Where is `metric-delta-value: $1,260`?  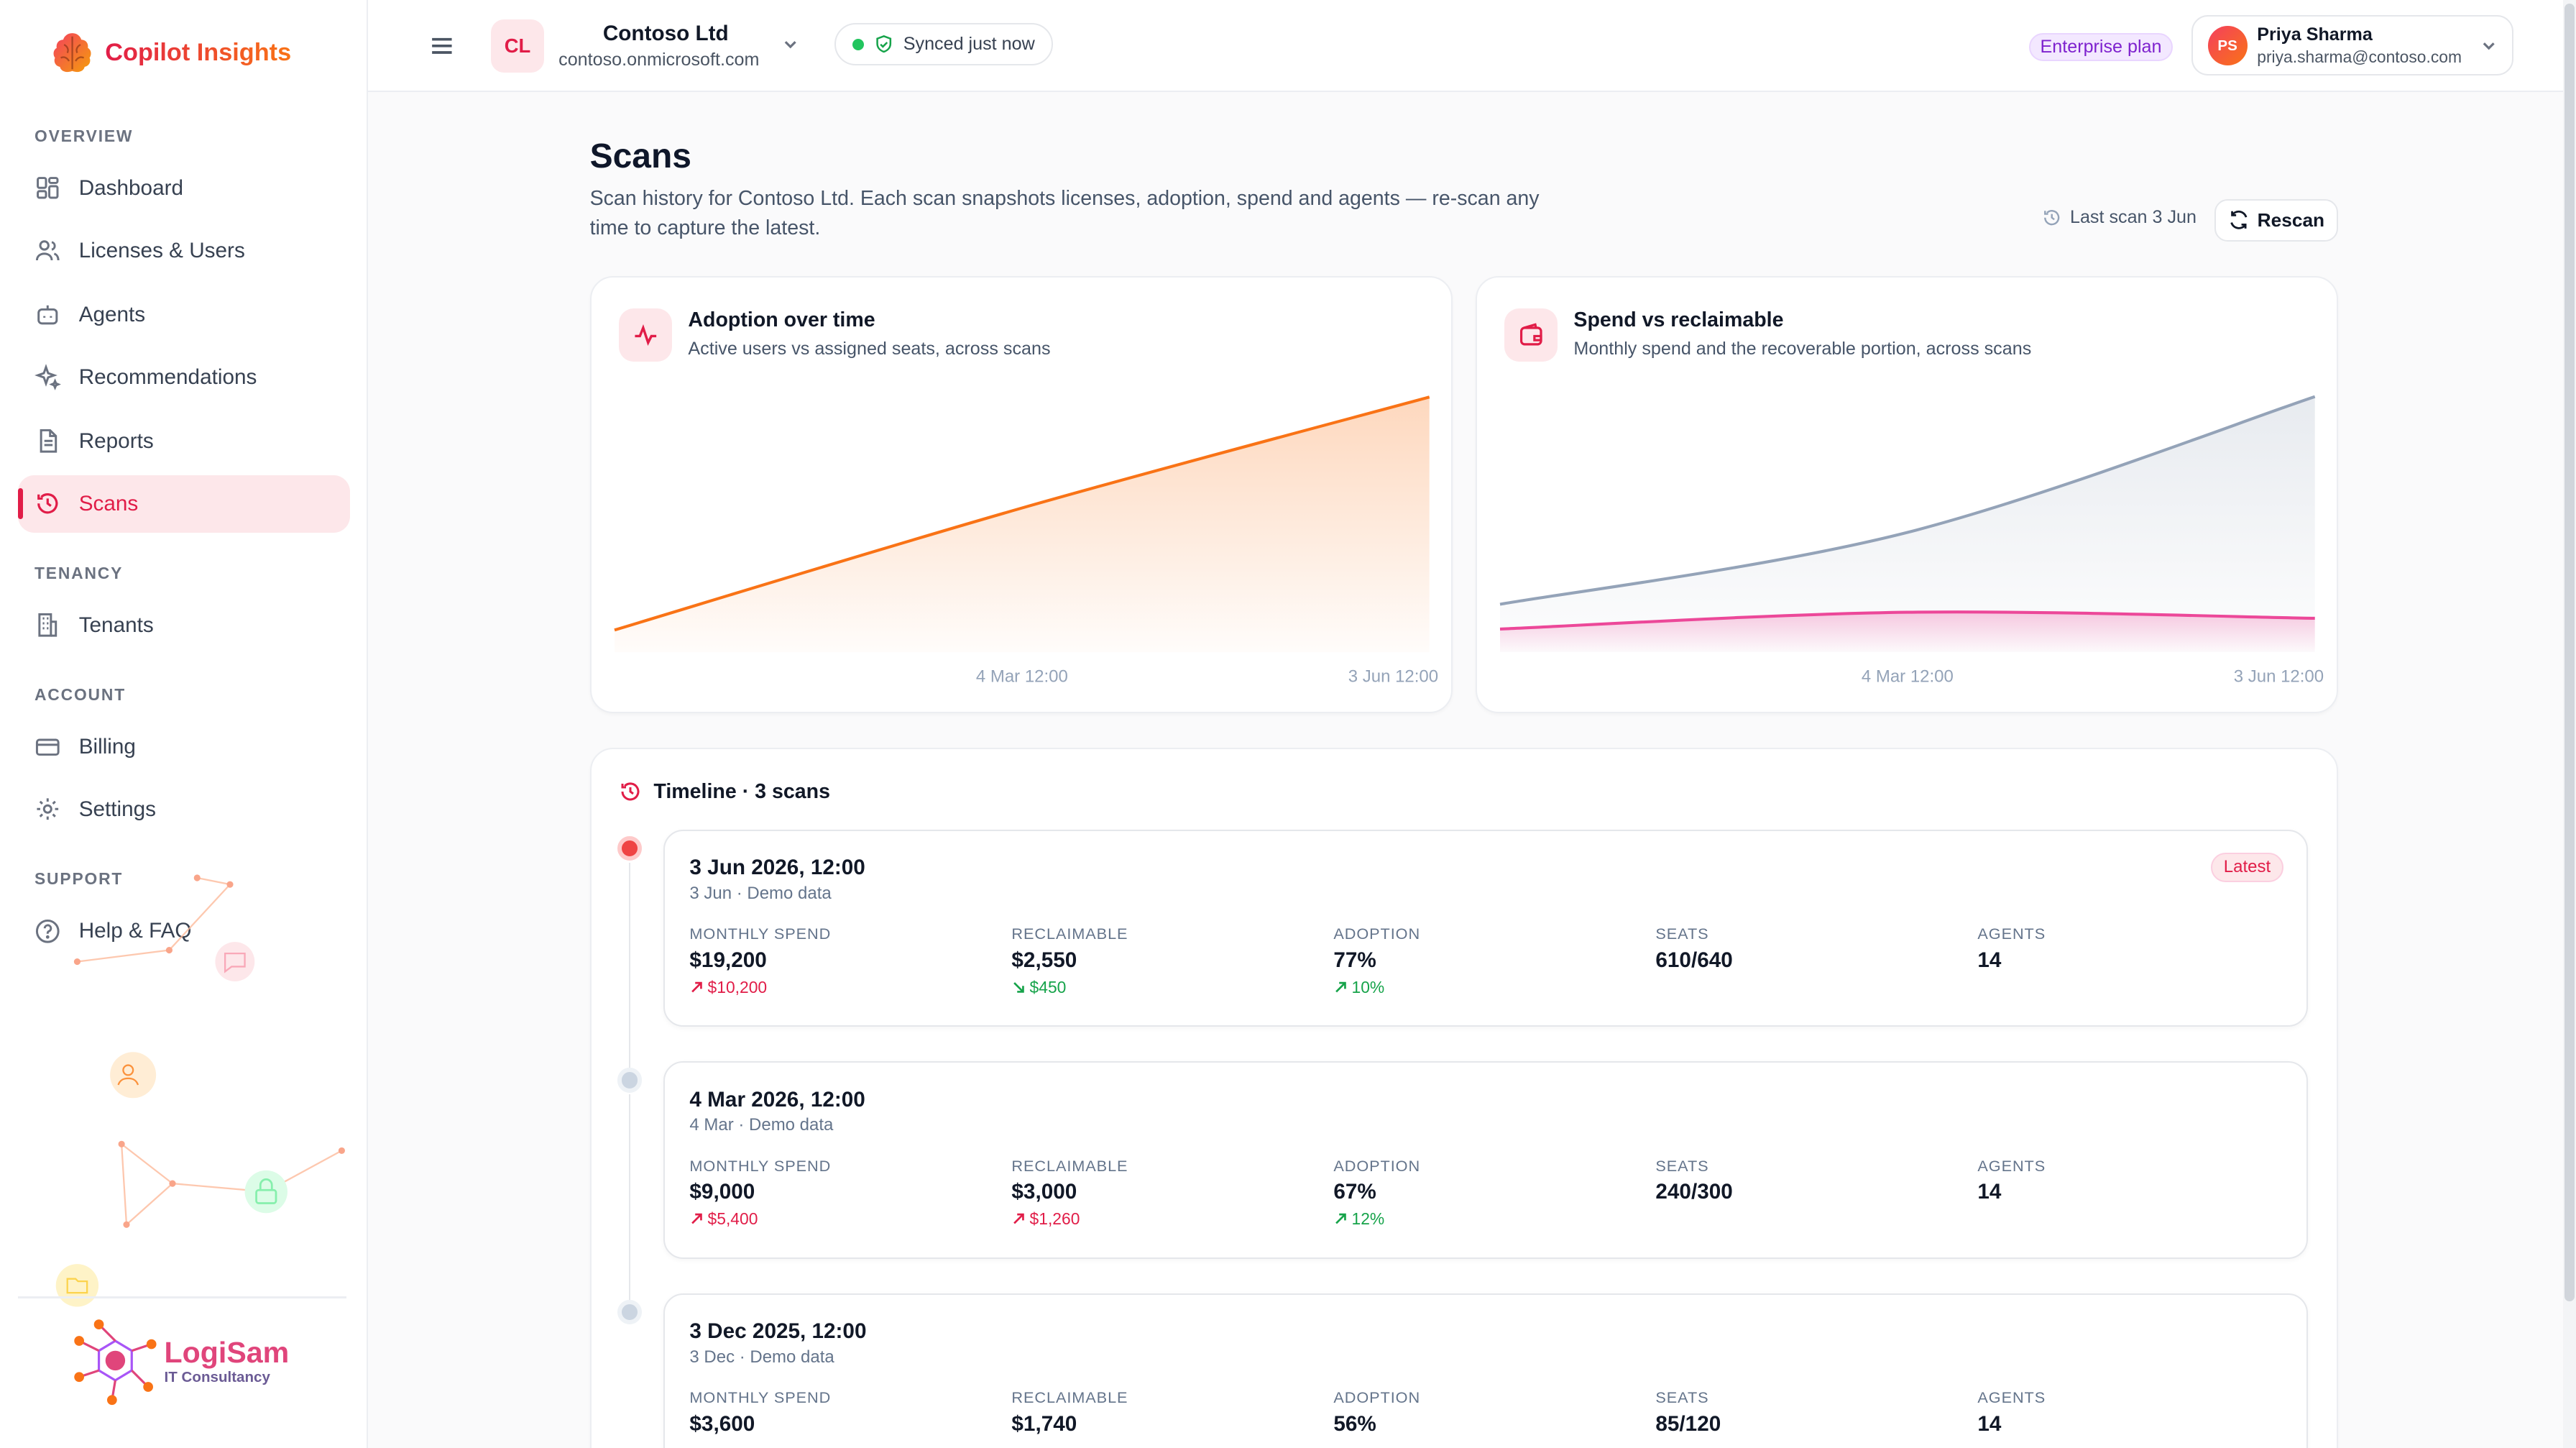 metric-delta-value: $1,260 is located at coordinates (1054, 1219).